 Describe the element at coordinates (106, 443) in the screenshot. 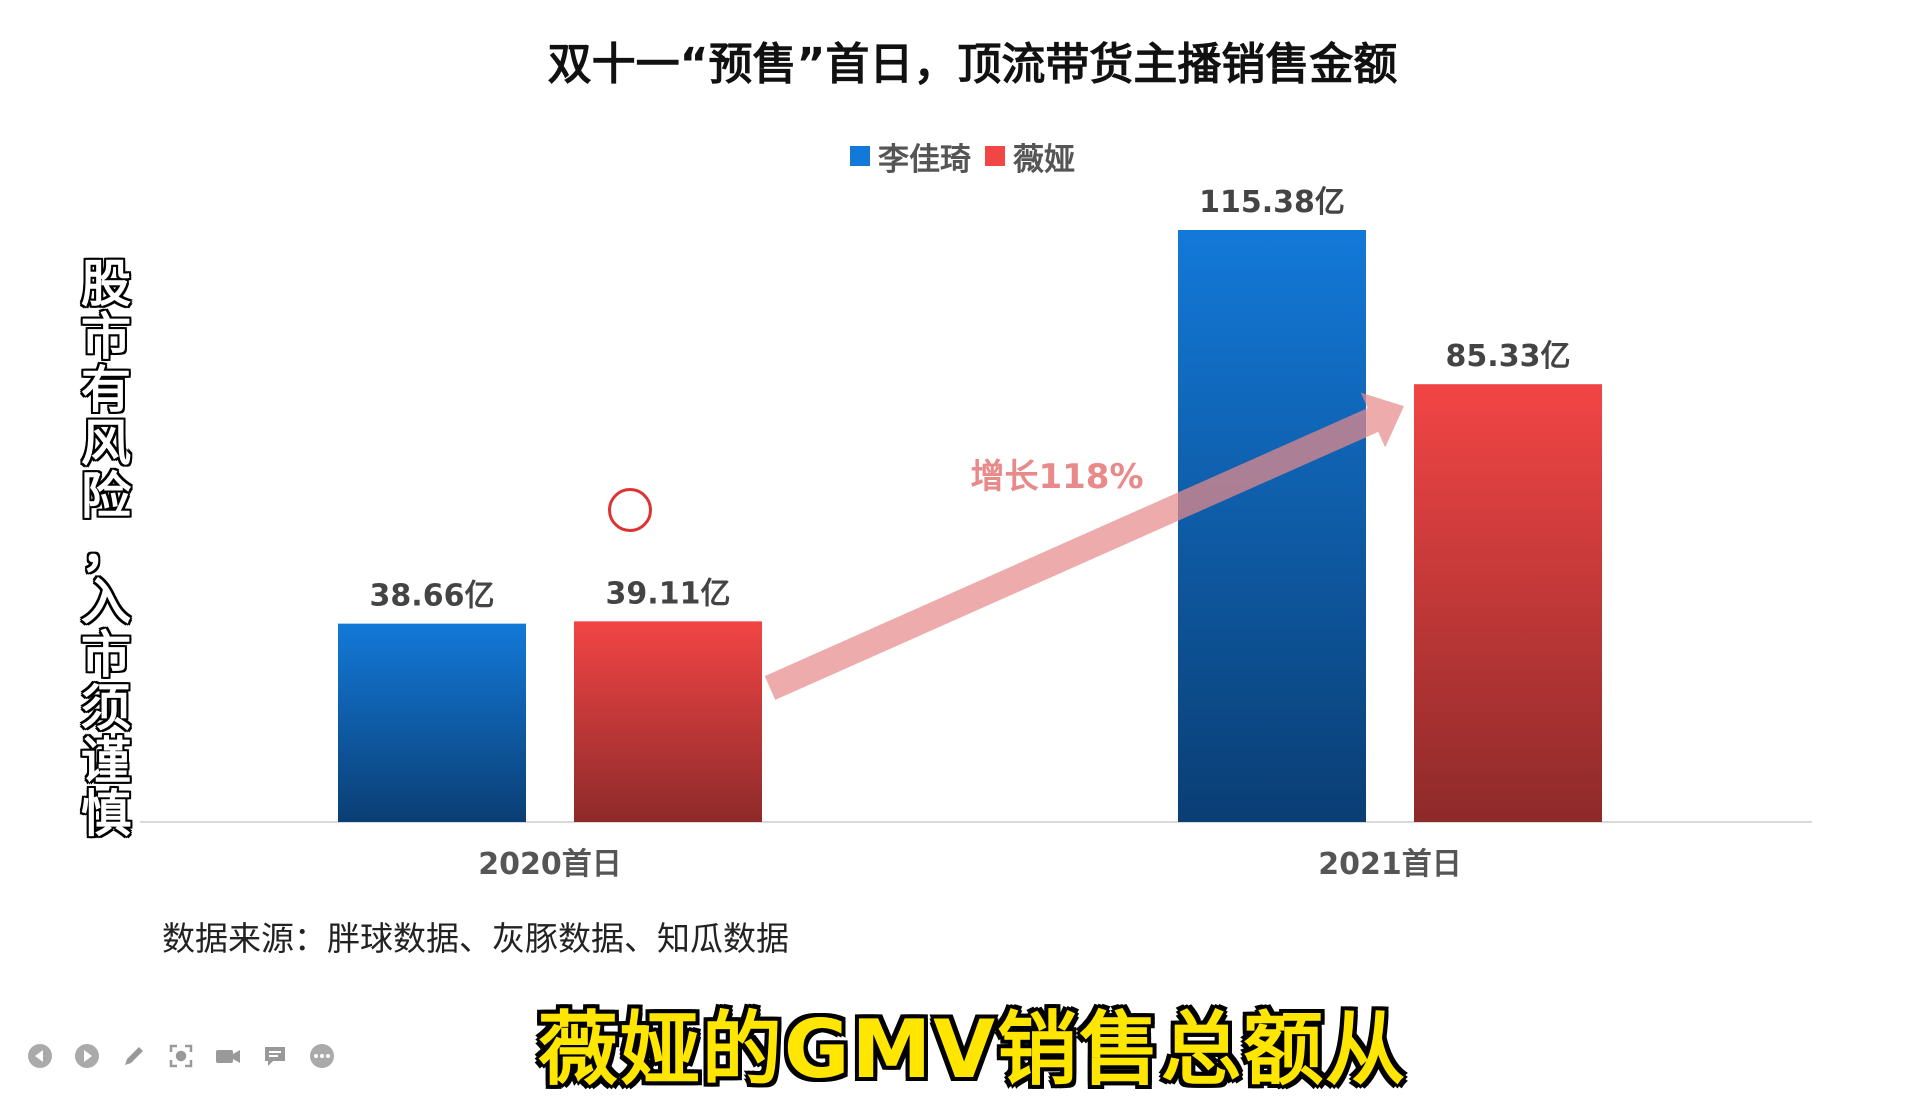

I see `risk-warning-char: 风` at that location.